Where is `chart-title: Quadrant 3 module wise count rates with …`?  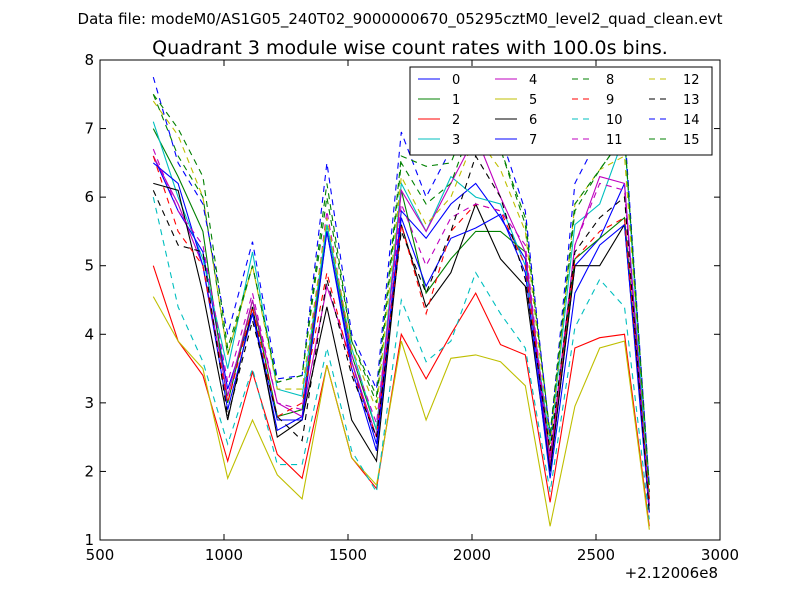 chart-title: Quadrant 3 module wise count rates with … is located at coordinates (410, 48).